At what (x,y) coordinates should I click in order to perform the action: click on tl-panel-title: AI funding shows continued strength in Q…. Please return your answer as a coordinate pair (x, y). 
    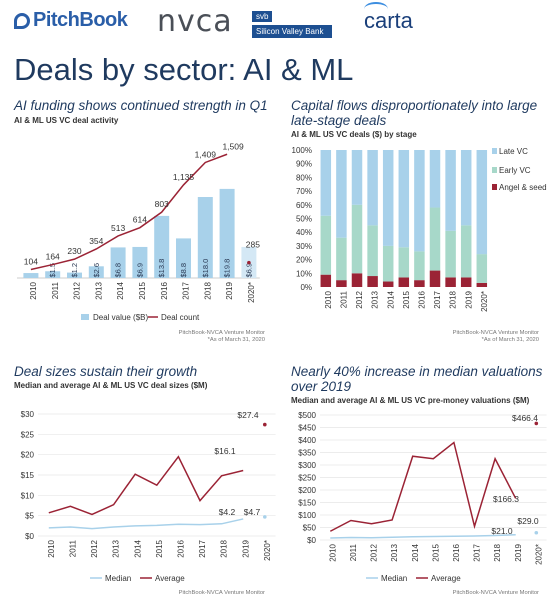
    Looking at the image, I should click on (141, 105).